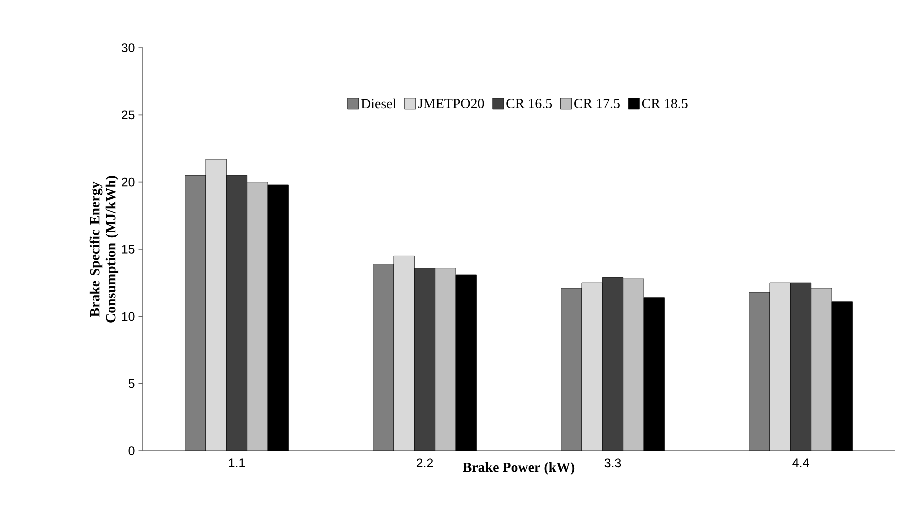 The image size is (909, 522). I want to click on y-tick-label: 15, so click(128, 249).